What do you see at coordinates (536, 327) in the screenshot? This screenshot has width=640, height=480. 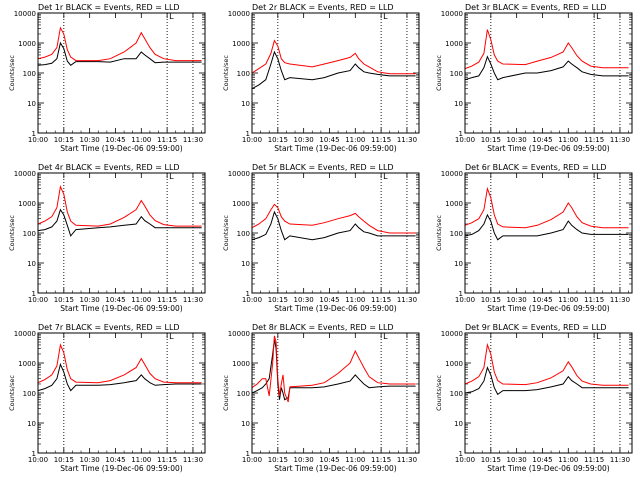 I see `chart-title: Det 9r BLACK = Events, RED = LLD` at bounding box center [536, 327].